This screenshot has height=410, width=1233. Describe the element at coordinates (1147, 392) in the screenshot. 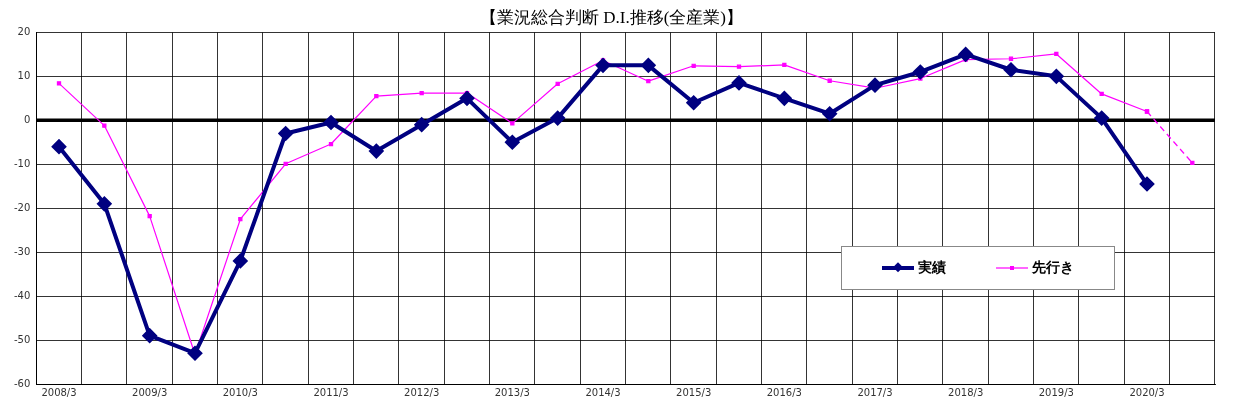

I see `x-tick-label: 2020/3` at that location.